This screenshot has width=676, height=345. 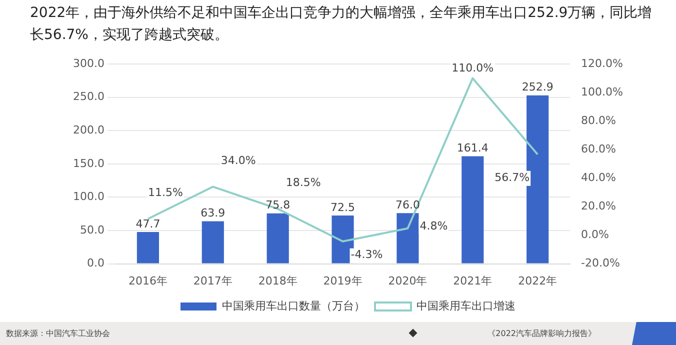 I want to click on y-tick-label: 150.0, so click(x=88, y=163).